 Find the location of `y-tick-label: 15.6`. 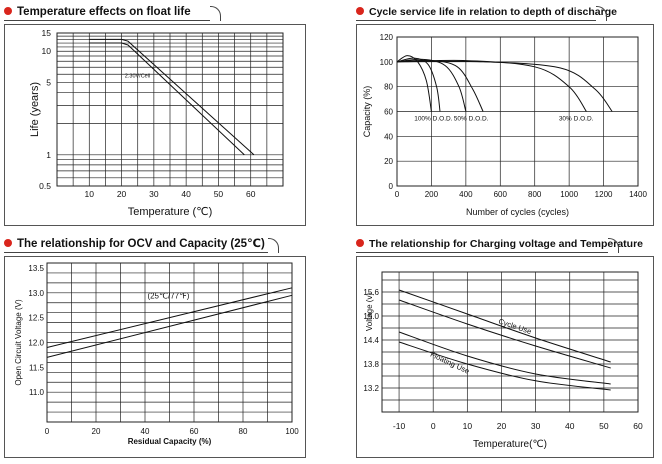

y-tick-label: 15.6 is located at coordinates (371, 292).